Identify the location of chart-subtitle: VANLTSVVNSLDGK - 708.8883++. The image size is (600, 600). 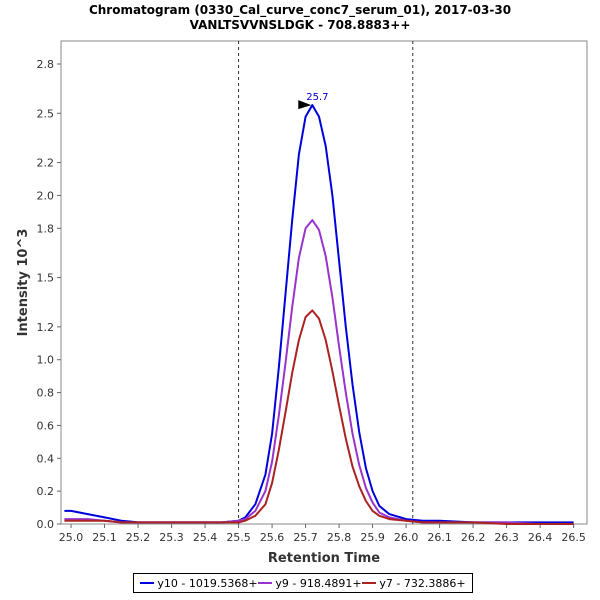
(300, 25).